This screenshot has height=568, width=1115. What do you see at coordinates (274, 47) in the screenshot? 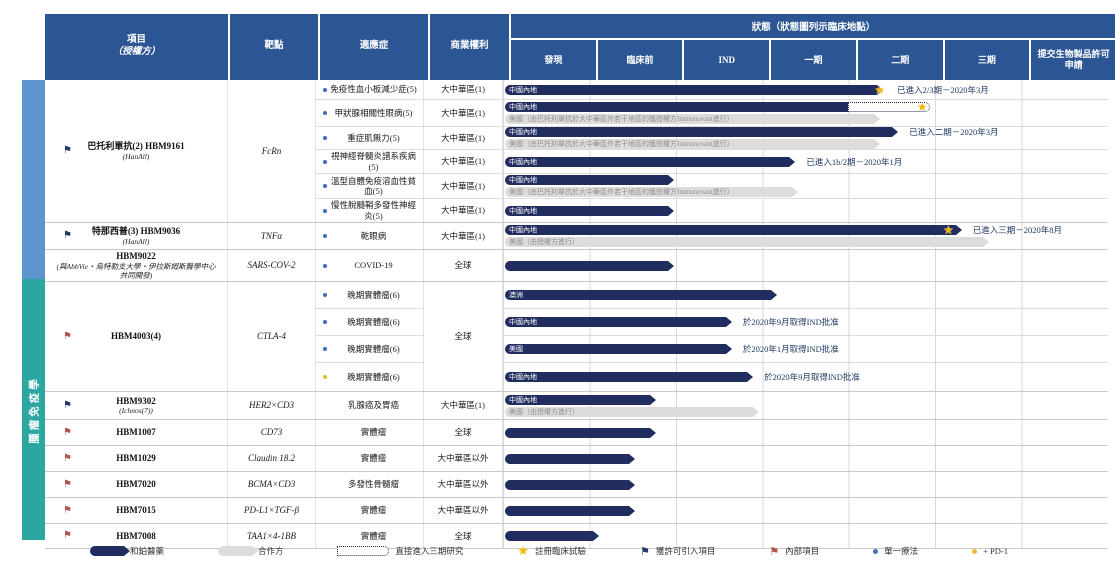
I see `header-target: 靶點` at bounding box center [274, 47].